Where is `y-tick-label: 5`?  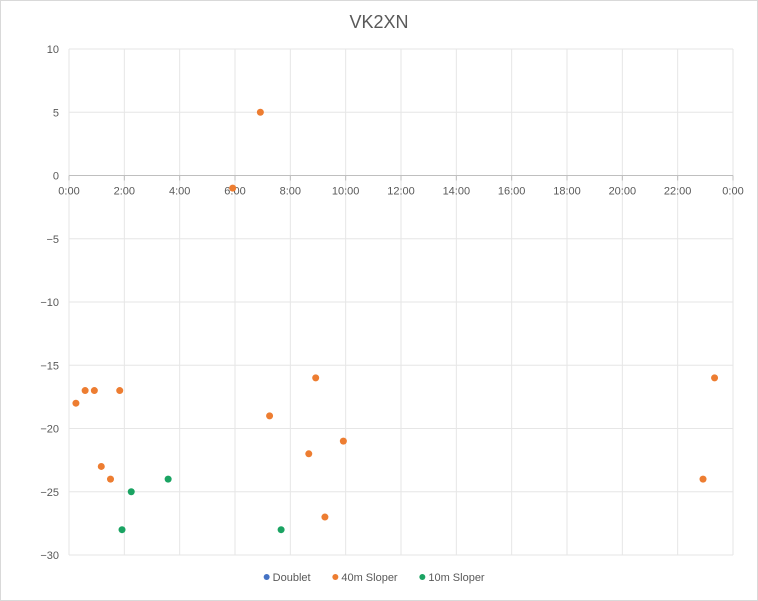 y-tick-label: 5 is located at coordinates (56, 113).